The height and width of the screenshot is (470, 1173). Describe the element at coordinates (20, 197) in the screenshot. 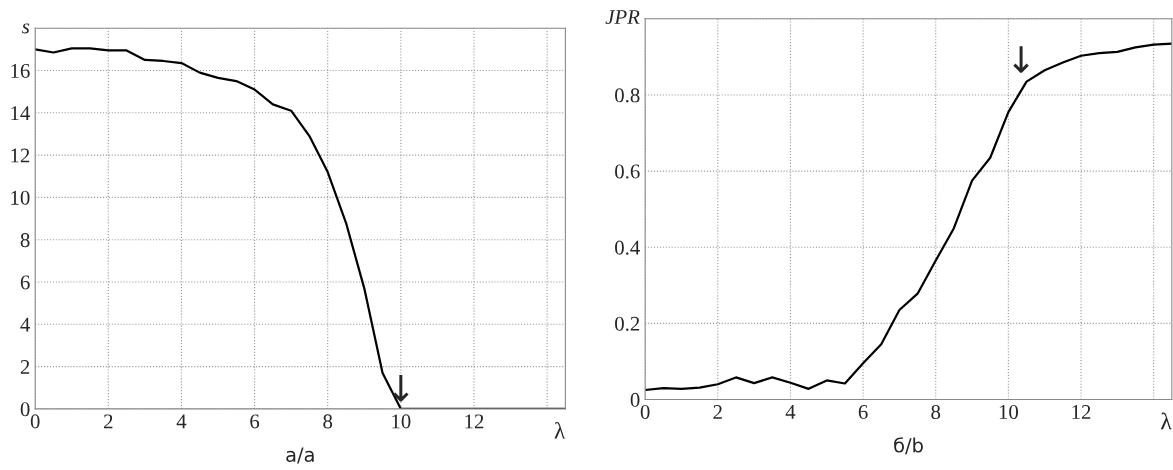

I see `y-tick-label: 10` at that location.